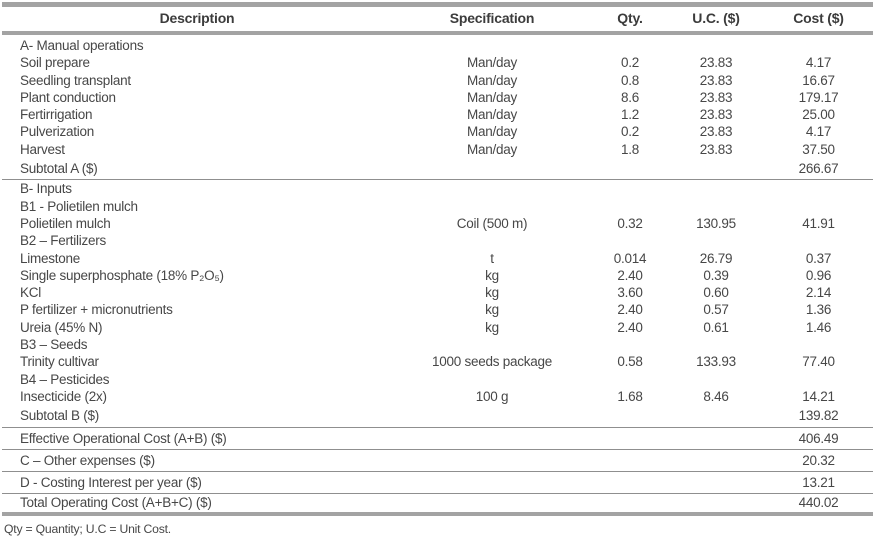 This screenshot has width=877, height=544. What do you see at coordinates (818, 115) in the screenshot?
I see `cell-cost: 25.00` at bounding box center [818, 115].